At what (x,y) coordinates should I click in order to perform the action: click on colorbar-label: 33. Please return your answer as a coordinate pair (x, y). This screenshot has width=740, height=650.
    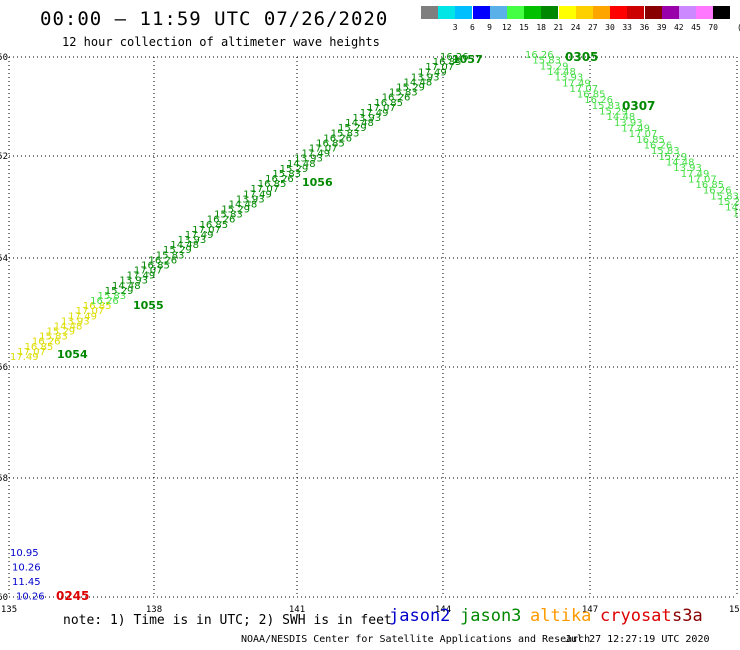
    Looking at the image, I should click on (627, 27).